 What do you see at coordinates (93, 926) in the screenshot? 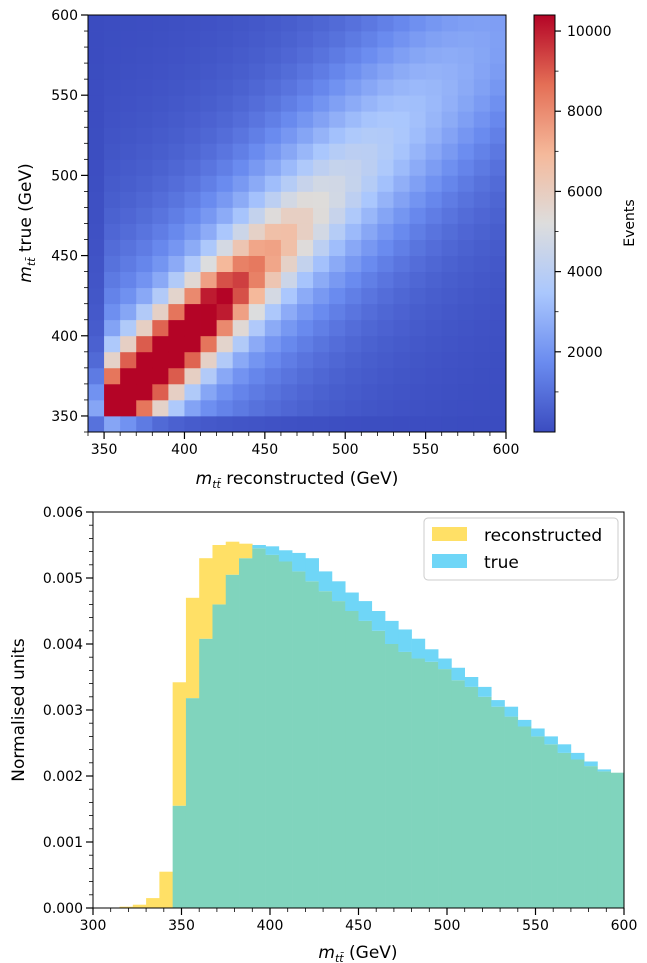
I see `x-tick-label: 300` at bounding box center [93, 926].